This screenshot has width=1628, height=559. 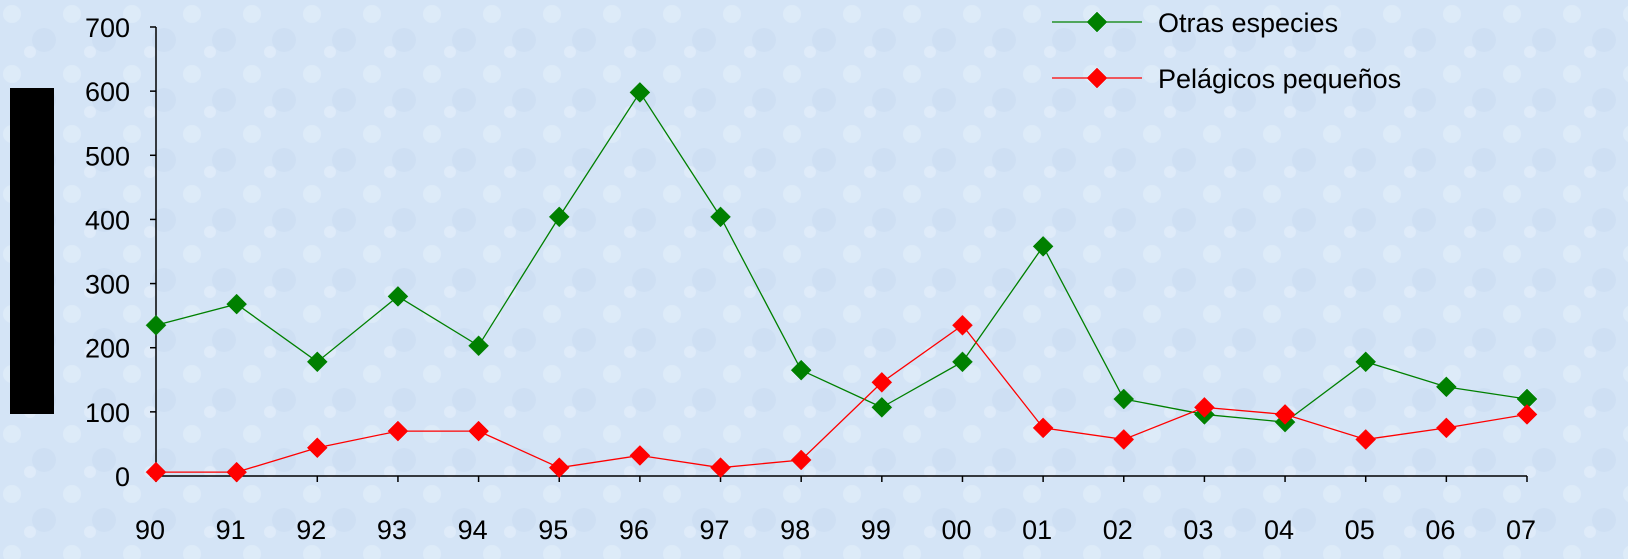 I want to click on y-tick-label: 700, so click(x=107, y=28).